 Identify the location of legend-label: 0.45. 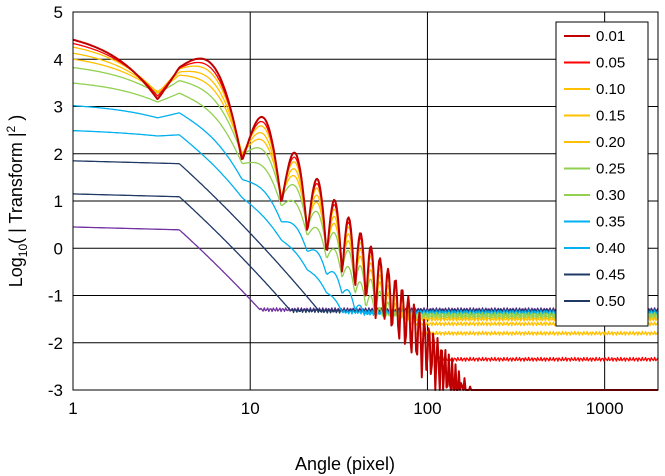
(610, 275).